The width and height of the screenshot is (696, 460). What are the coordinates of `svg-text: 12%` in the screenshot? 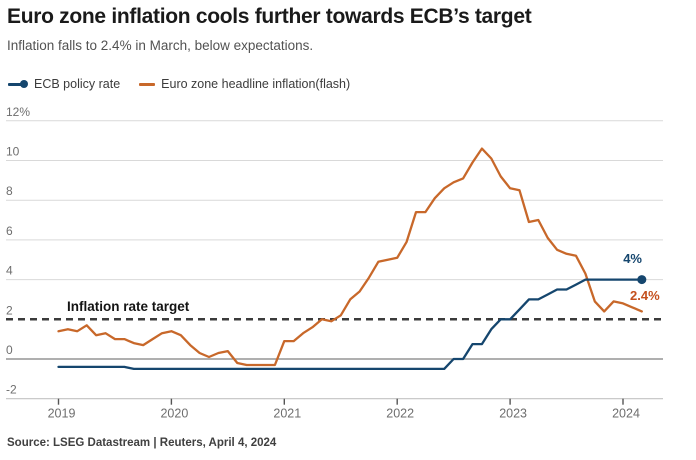 It's located at (18, 112).